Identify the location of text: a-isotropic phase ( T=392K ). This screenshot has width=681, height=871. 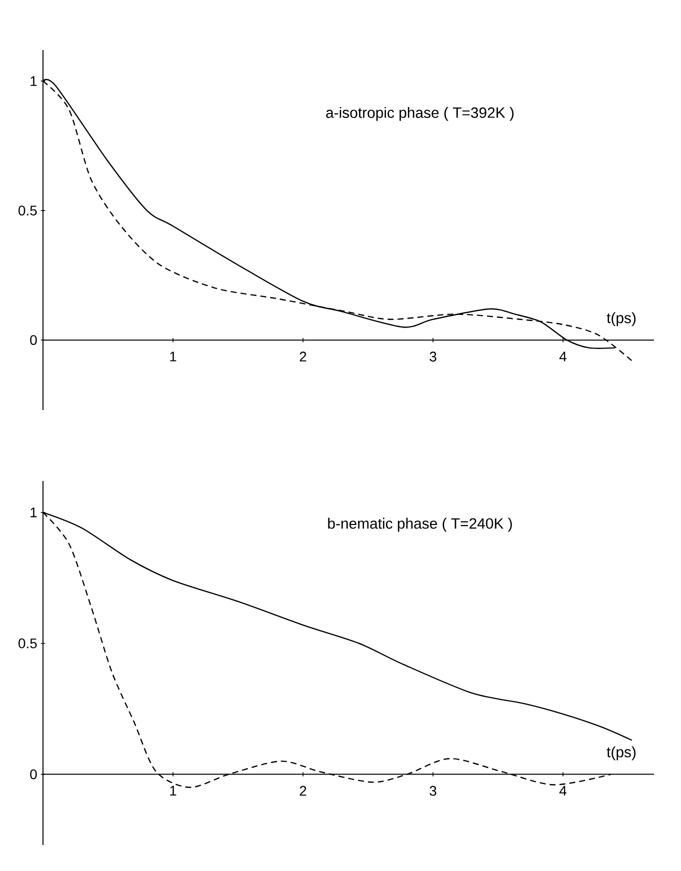
(420, 113).